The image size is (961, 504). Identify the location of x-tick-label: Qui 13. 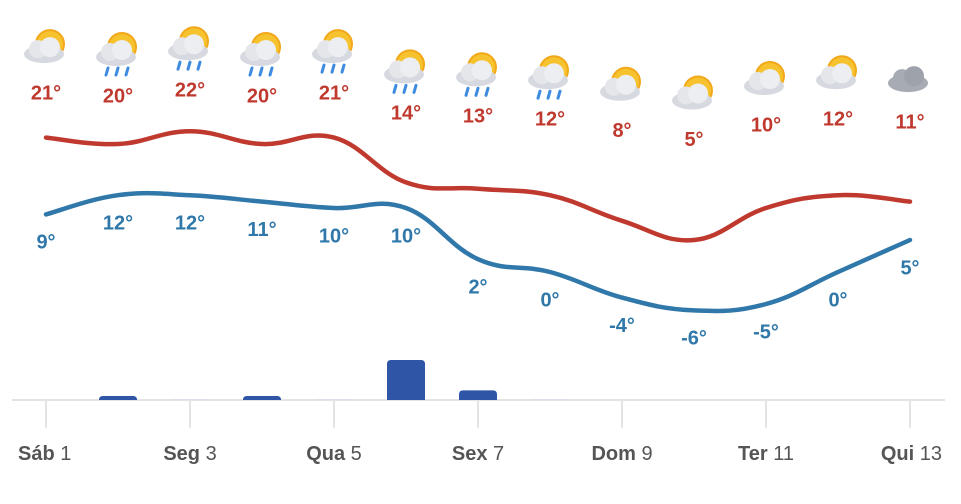
(911, 454).